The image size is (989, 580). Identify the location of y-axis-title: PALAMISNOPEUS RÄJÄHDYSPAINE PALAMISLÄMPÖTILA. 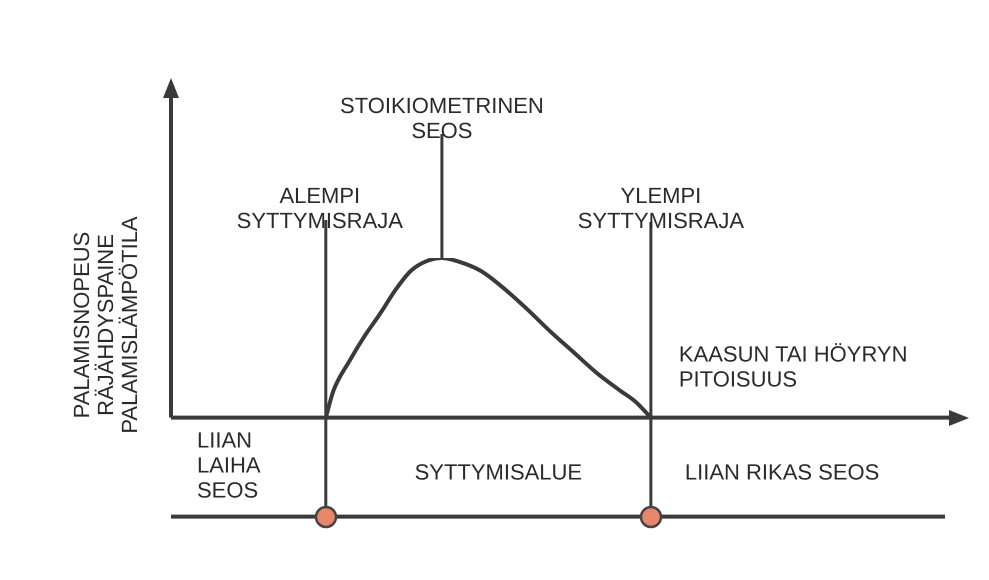
(105, 325).